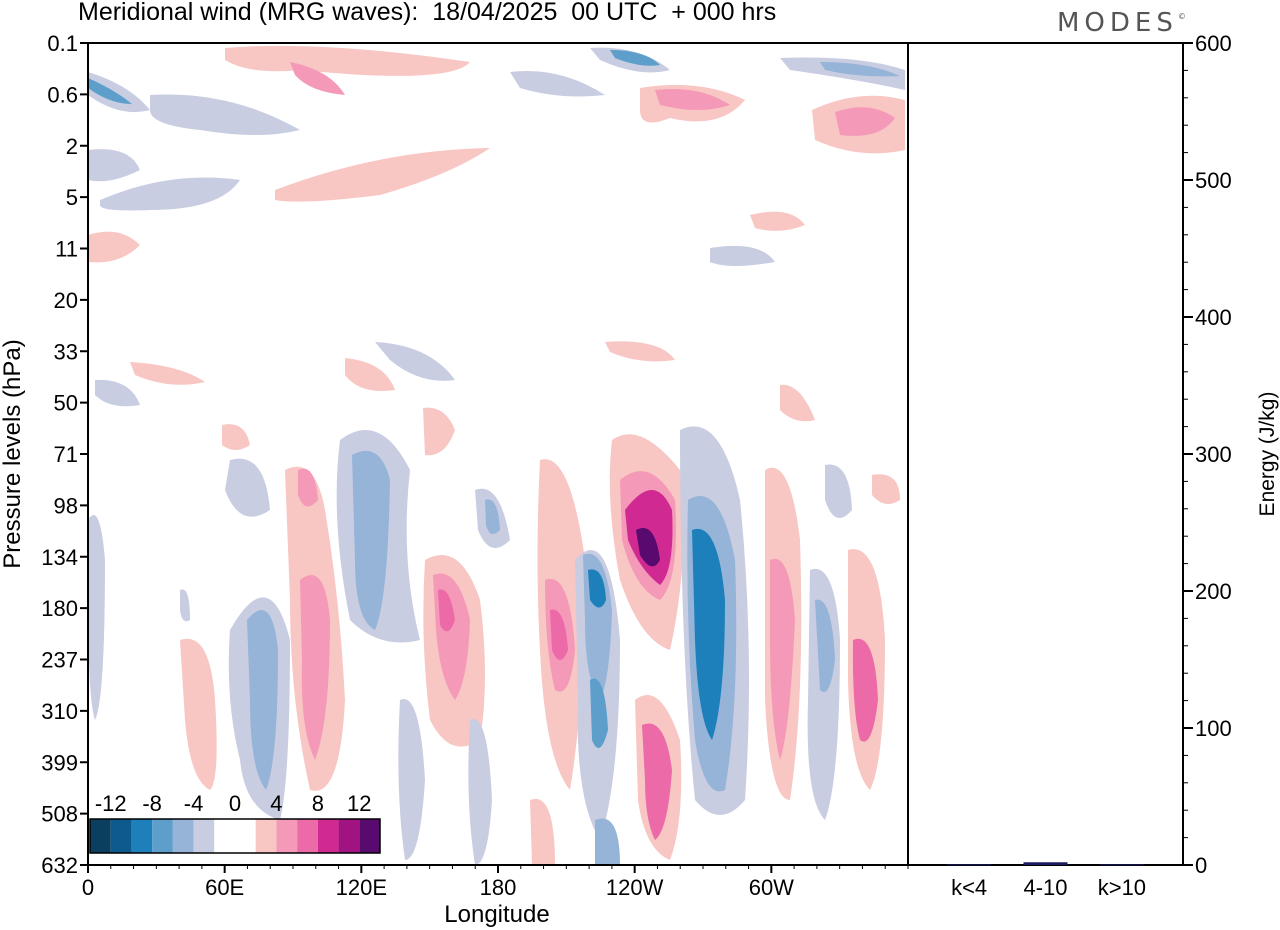 Image resolution: width=1280 pixels, height=930 pixels. I want to click on energy-category-label: k<4, so click(969, 887).